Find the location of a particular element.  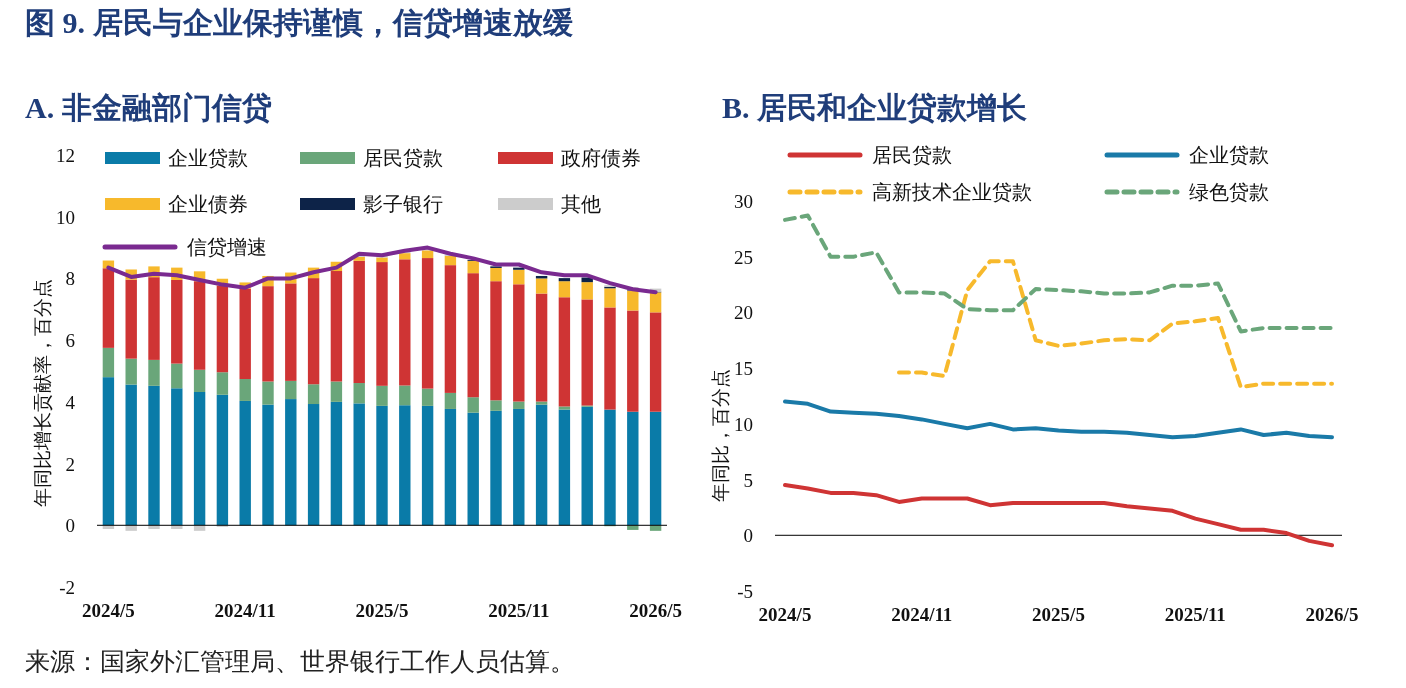

source-note: 来源：国家外汇管理局、世界银行工作人员估算。 is located at coordinates (300, 661).